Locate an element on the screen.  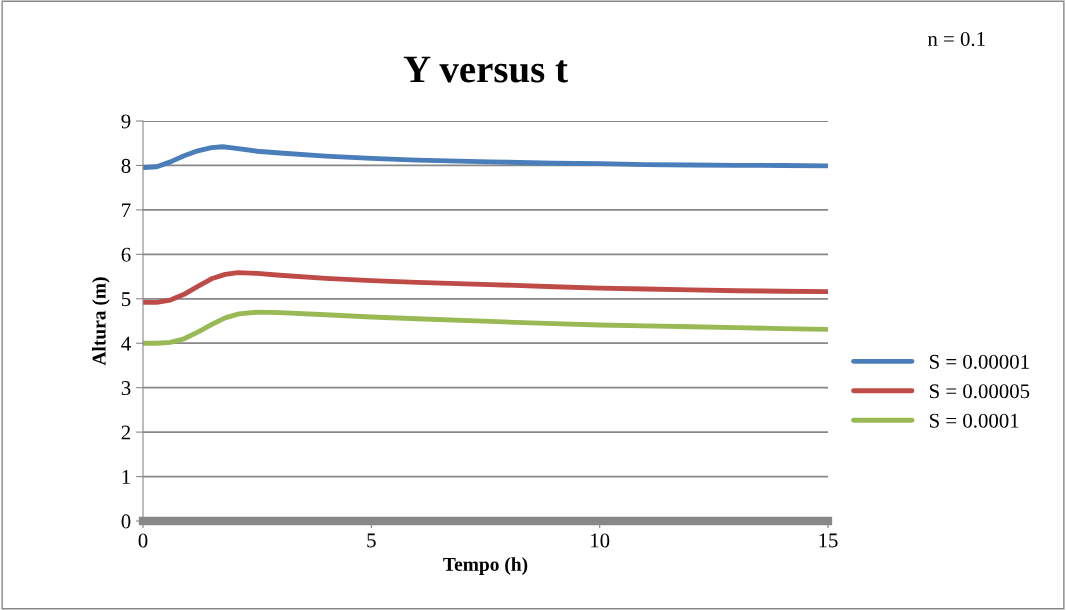
y-tick-label: 9 is located at coordinates (126, 121).